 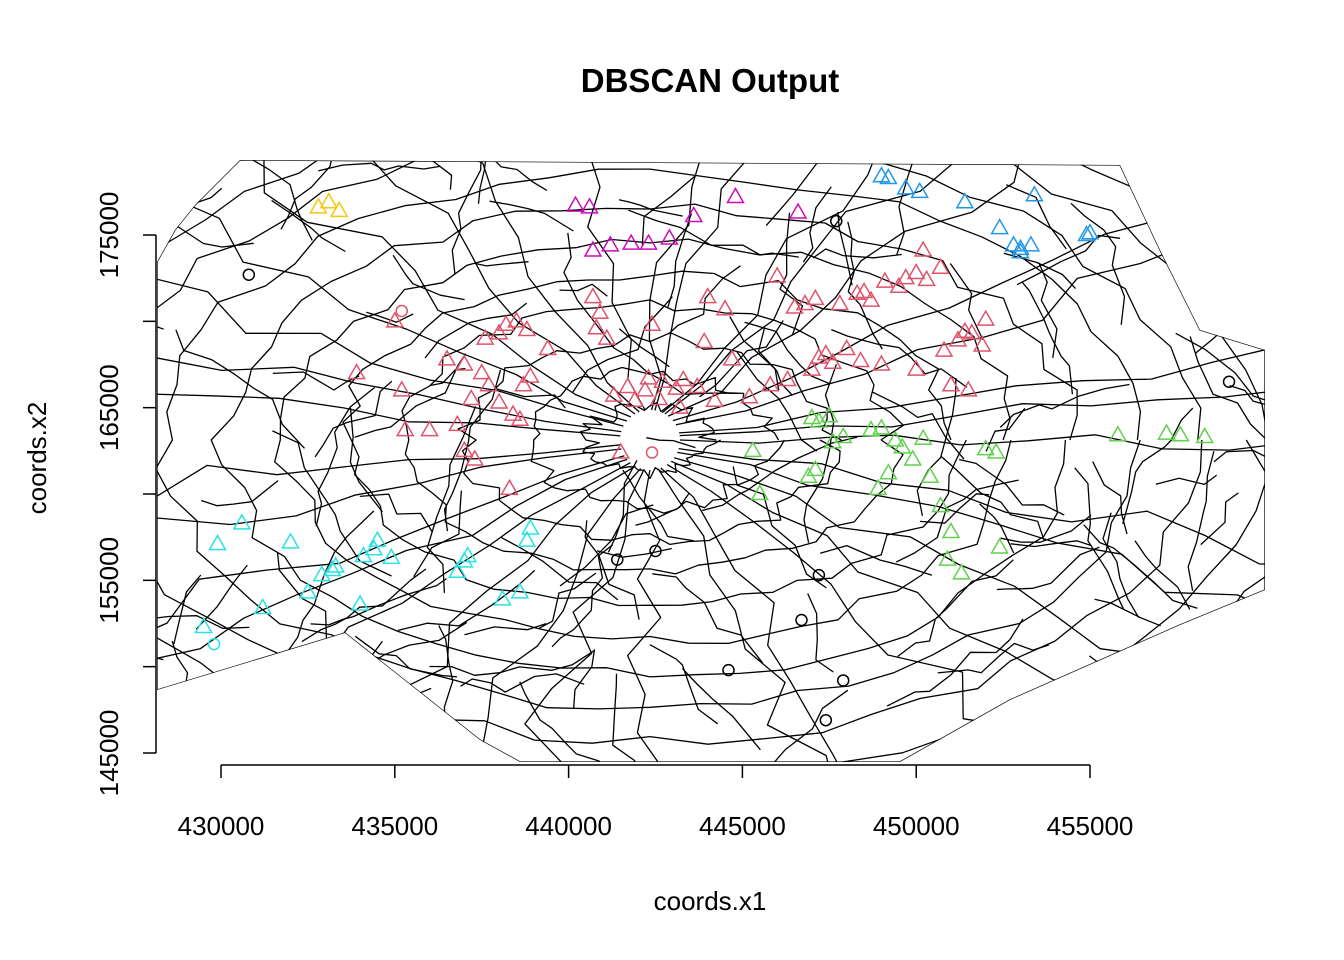 I want to click on y-axis-label: coords.x2, so click(x=37, y=458).